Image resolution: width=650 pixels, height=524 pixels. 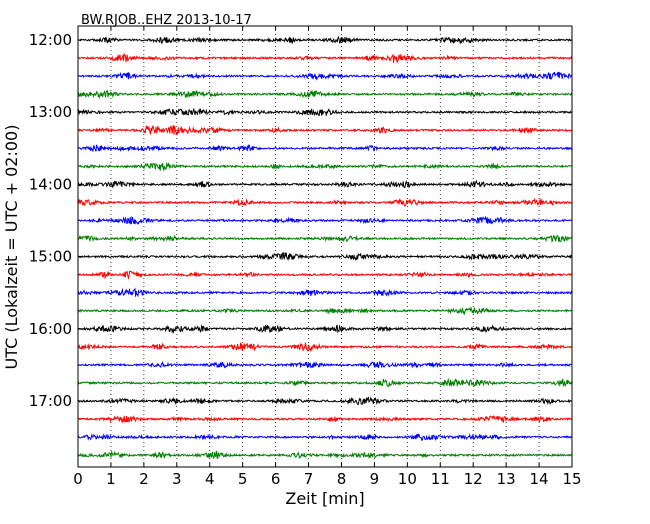 What do you see at coordinates (50, 112) in the screenshot?
I see `y-tick-label: 13:00` at bounding box center [50, 112].